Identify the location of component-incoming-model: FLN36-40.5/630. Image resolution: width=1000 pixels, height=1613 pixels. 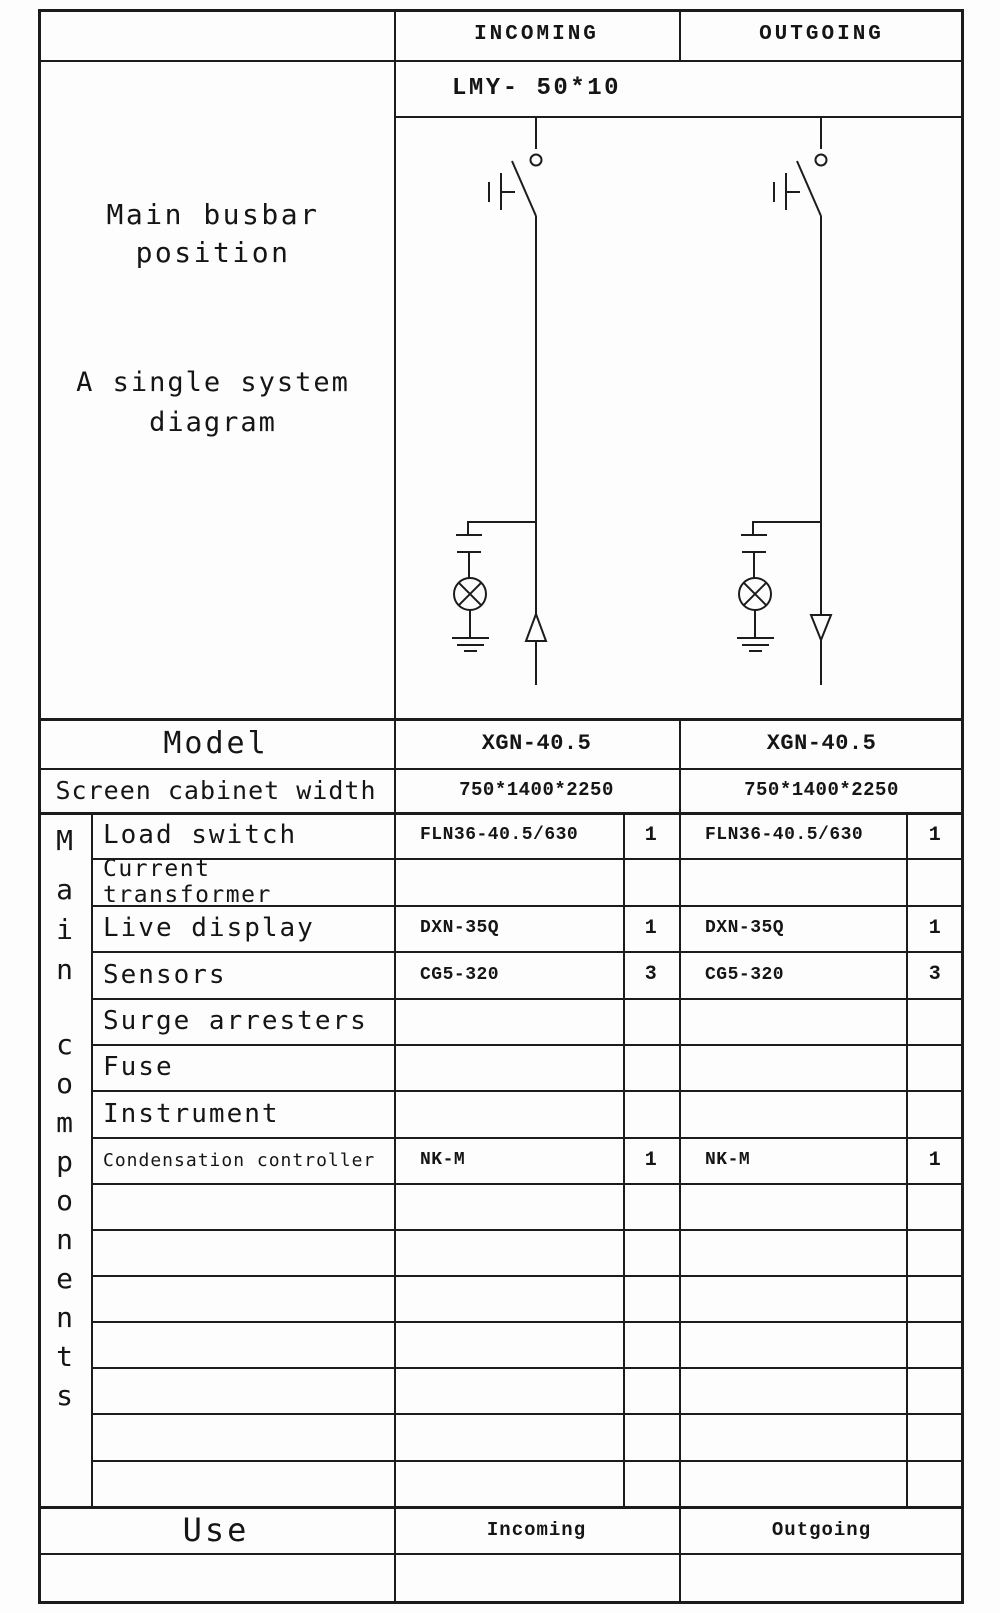
(499, 835).